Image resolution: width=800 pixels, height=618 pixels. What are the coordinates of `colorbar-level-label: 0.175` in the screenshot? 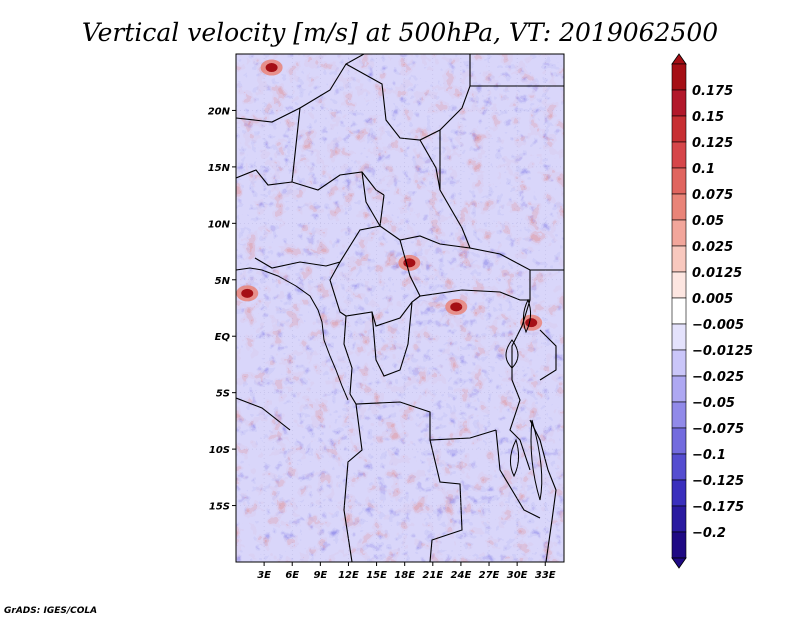 It's located at (712, 91).